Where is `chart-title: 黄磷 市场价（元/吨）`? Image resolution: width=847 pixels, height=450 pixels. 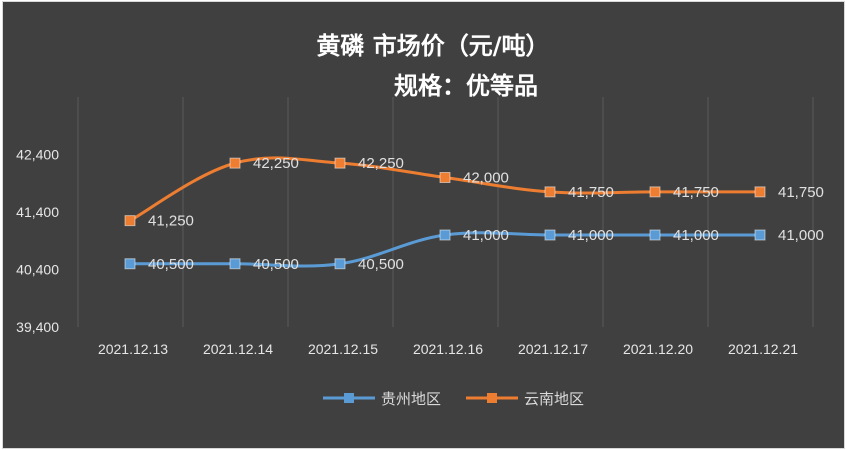 chart-title: 黄磷 市场价（元/吨） is located at coordinates (432, 46).